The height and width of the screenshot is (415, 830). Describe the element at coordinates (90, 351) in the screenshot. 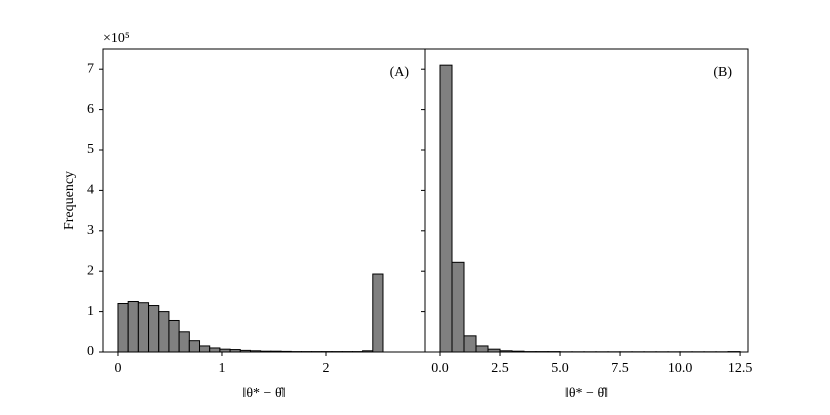

I see `y-tick-label: 0` at that location.